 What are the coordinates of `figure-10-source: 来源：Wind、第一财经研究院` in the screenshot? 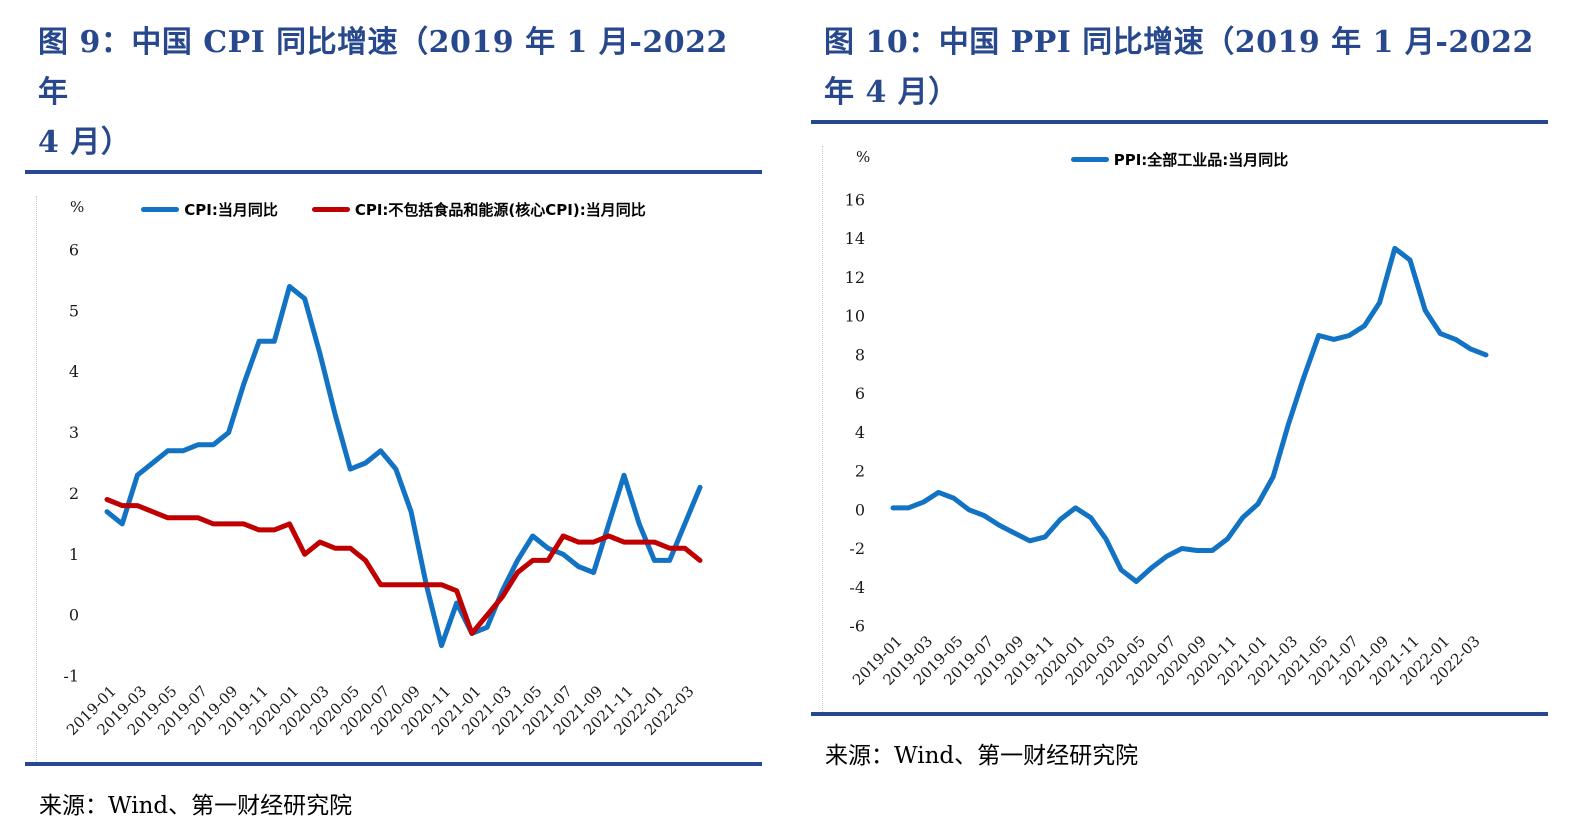 It's located at (982, 756).